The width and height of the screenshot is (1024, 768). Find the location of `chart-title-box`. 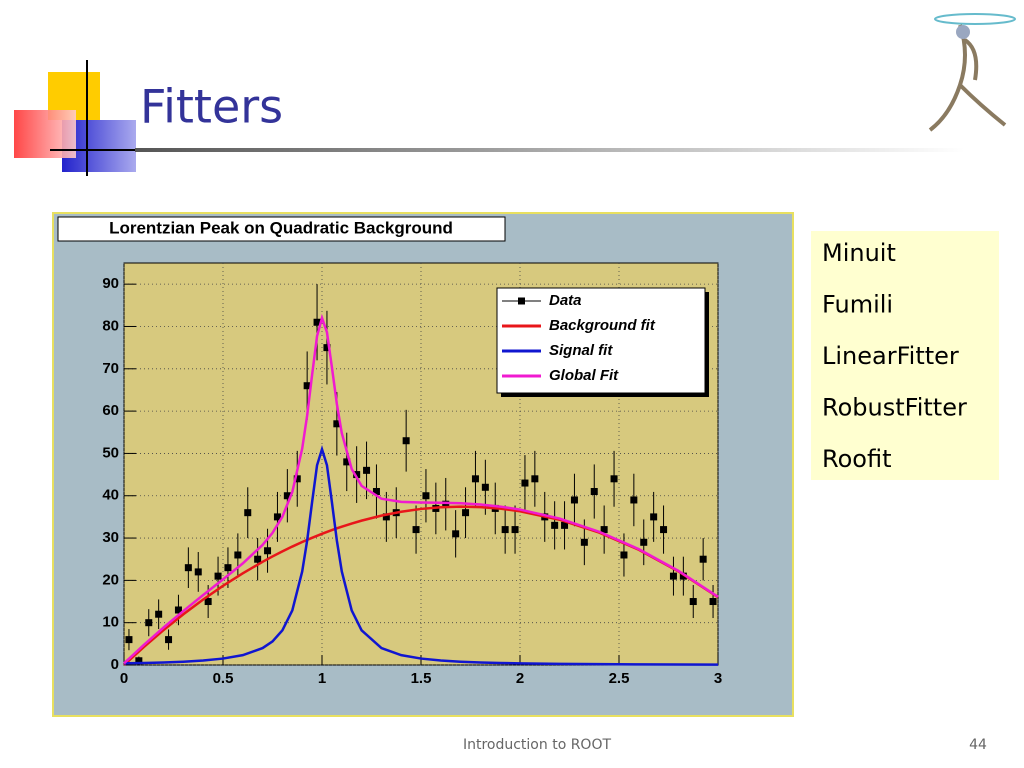

chart-title-box is located at coordinates (281, 229).